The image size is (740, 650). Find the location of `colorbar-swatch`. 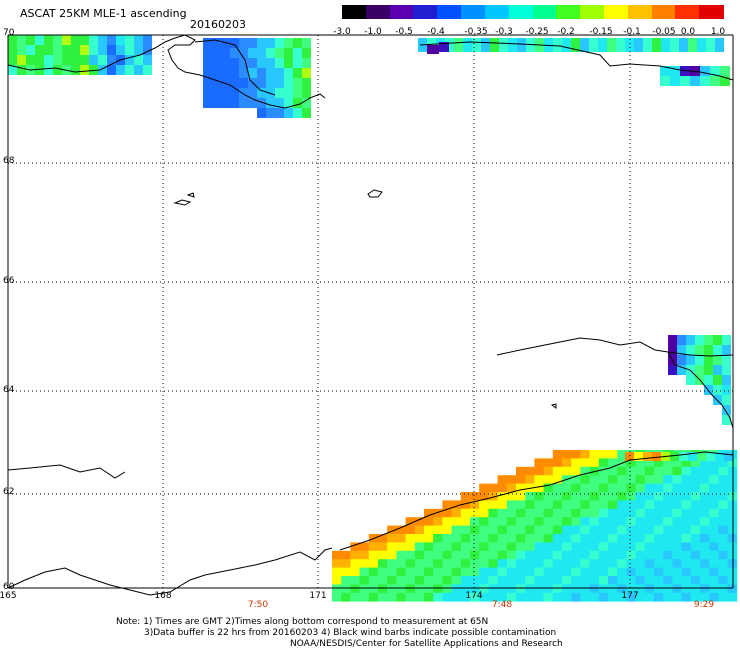

colorbar-swatch is located at coordinates (687, 12).